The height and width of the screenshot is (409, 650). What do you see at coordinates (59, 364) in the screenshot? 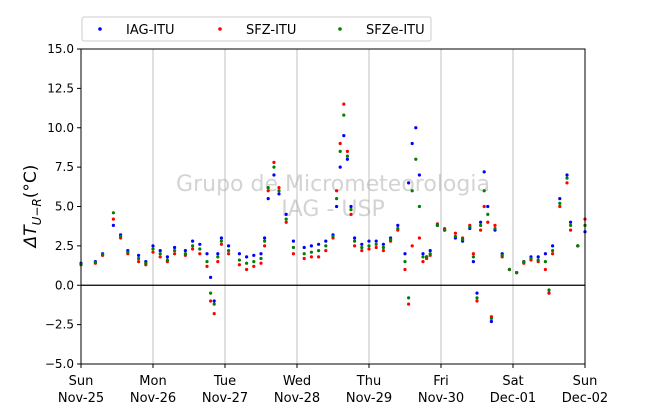
I see `y-tick-label: −5.0` at bounding box center [59, 364].